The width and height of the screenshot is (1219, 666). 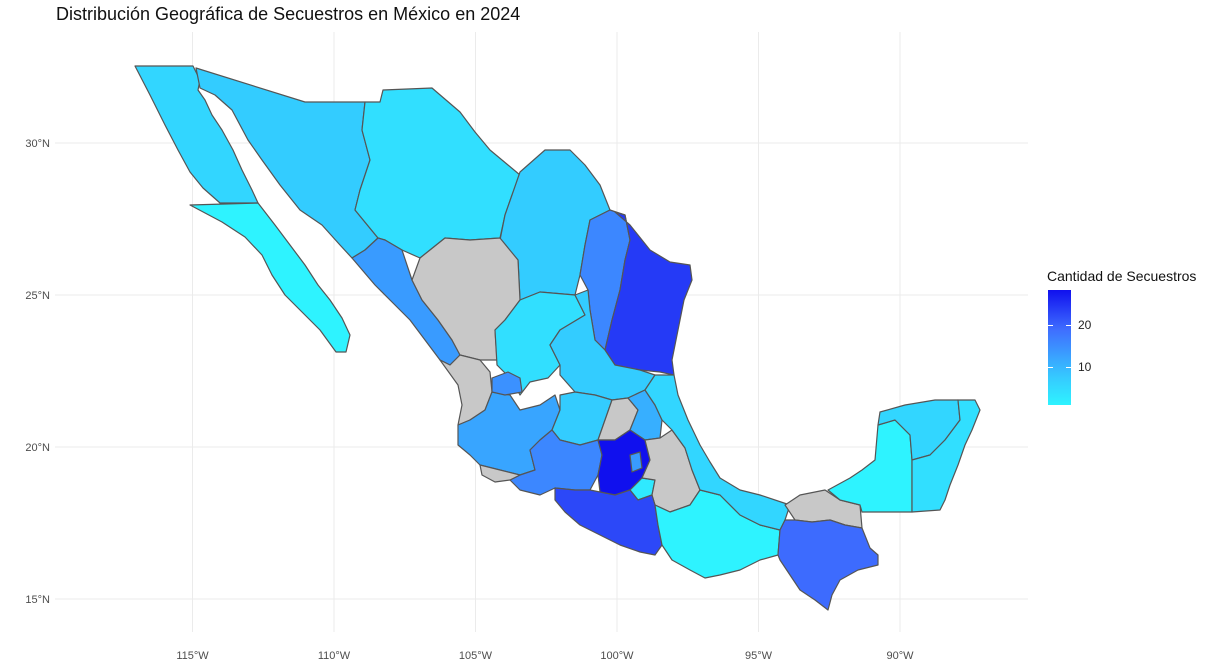 What do you see at coordinates (1059, 347) in the screenshot?
I see `legend-color-bar` at bounding box center [1059, 347].